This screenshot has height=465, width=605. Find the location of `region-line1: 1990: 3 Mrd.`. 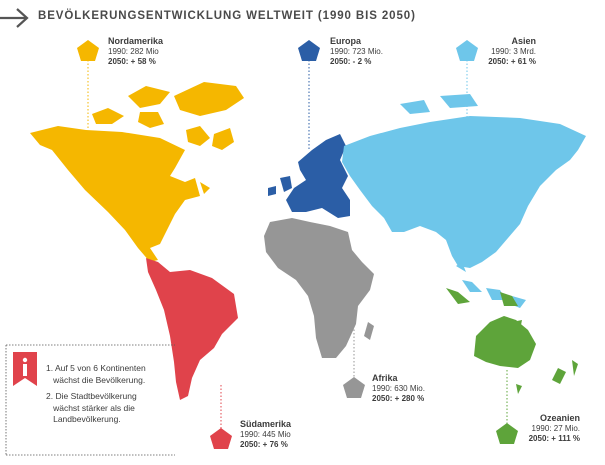

region-line1: 1990: 3 Mrd. is located at coordinates (513, 51).